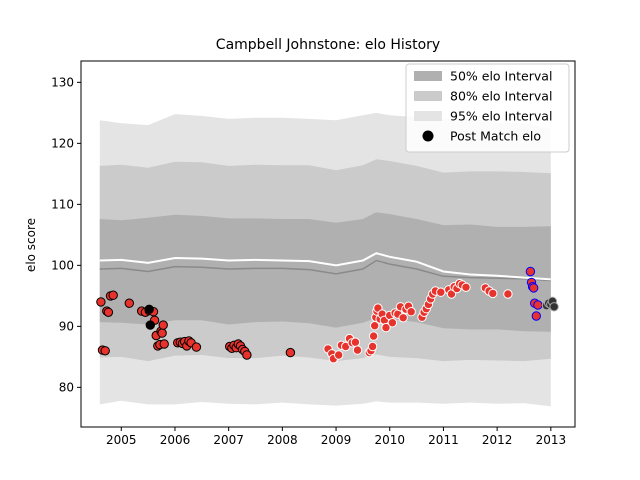 This screenshot has width=640, height=480. I want to click on legend-marker, so click(428, 136).